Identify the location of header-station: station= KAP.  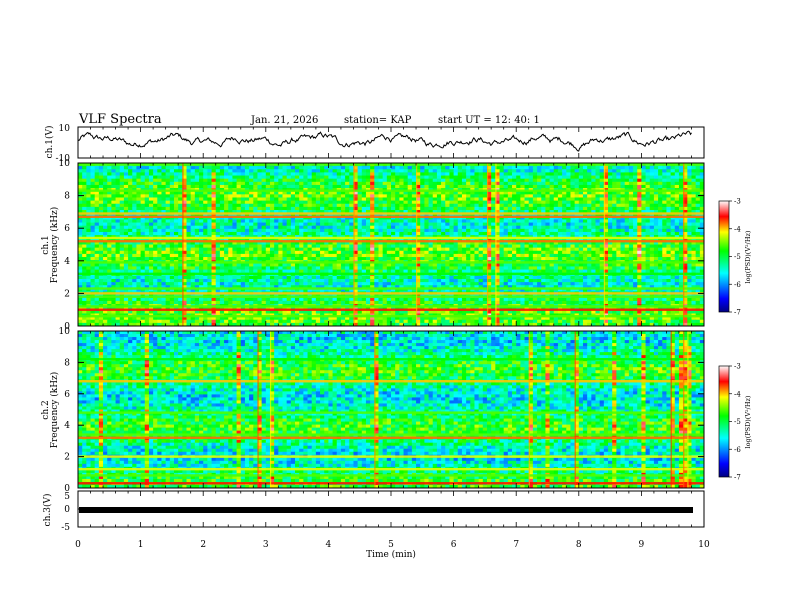
(378, 120).